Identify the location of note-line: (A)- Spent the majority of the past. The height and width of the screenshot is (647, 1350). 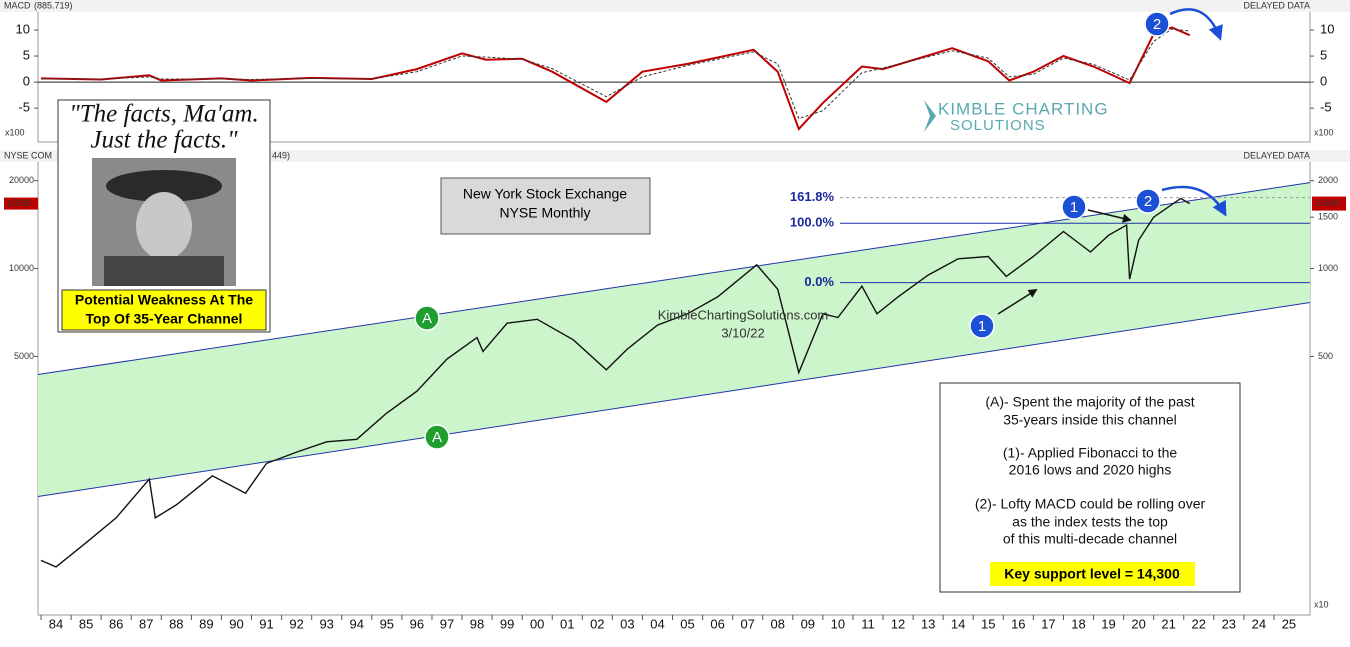
(1089, 402).